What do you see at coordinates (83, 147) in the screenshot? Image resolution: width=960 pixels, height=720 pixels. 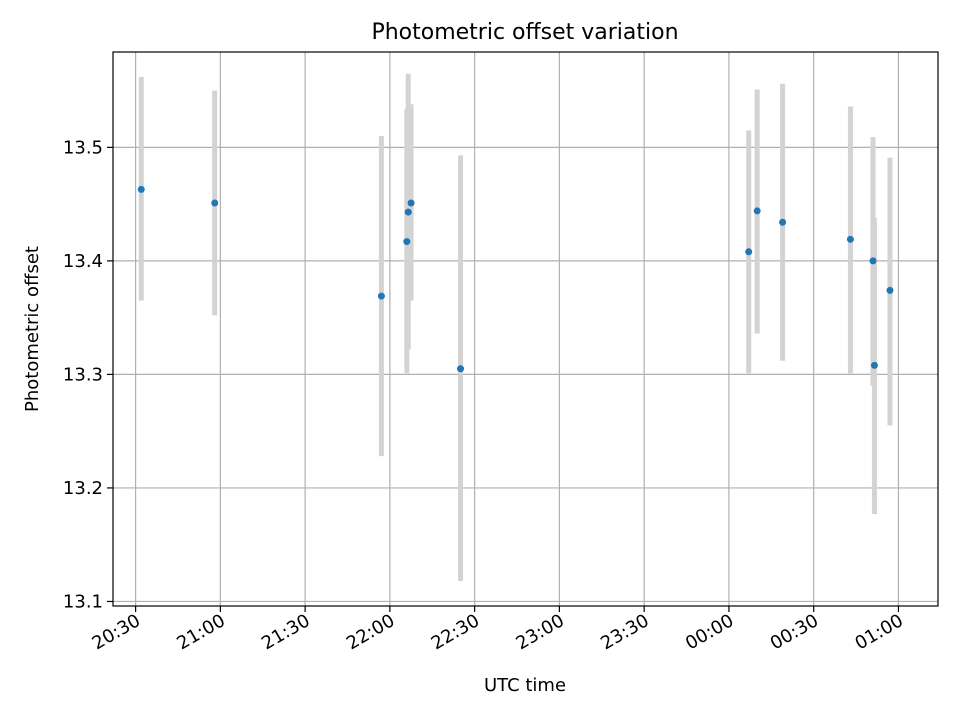 I see `y-tick-label: 13.5` at bounding box center [83, 147].